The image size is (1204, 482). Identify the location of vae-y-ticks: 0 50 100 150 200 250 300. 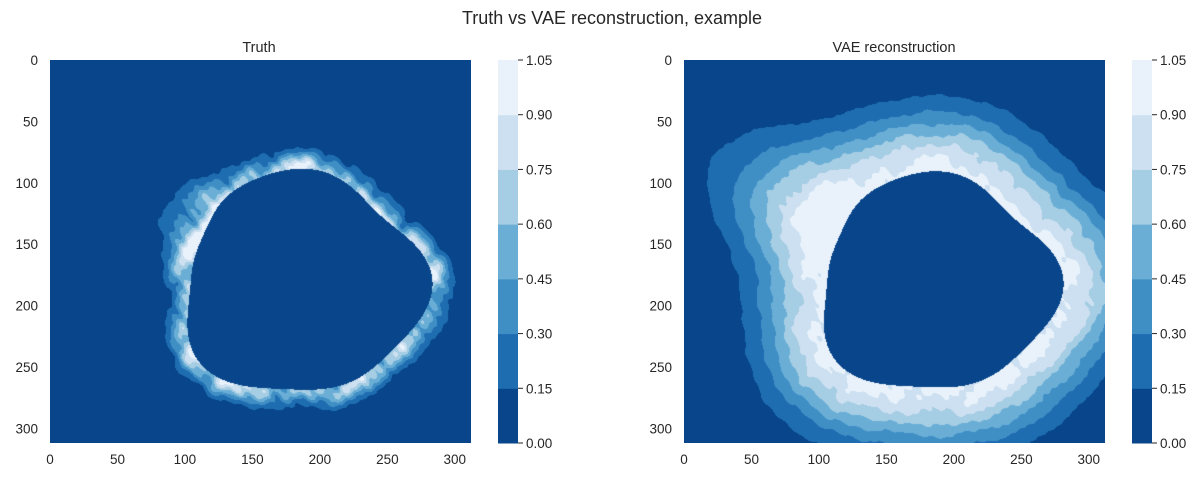
(660, 244).